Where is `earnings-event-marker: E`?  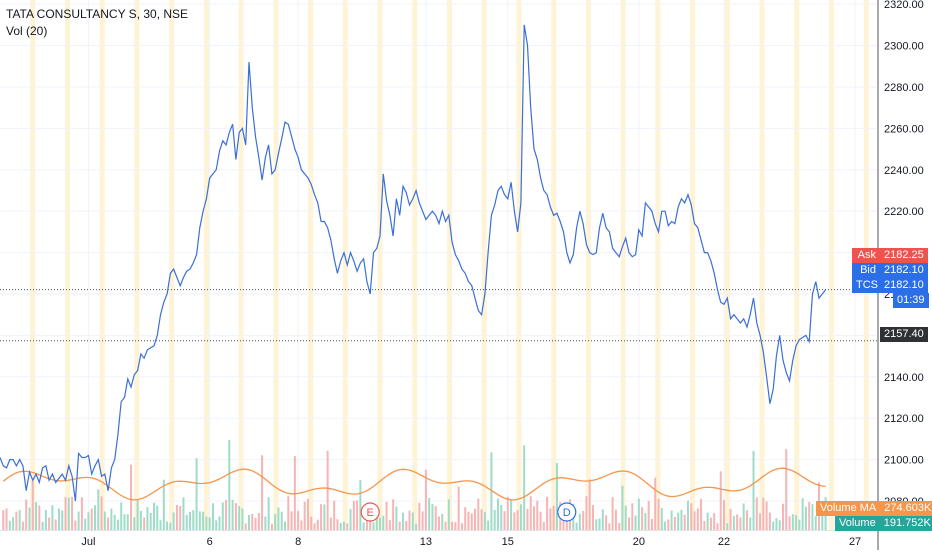
earnings-event-marker: E is located at coordinates (370, 512).